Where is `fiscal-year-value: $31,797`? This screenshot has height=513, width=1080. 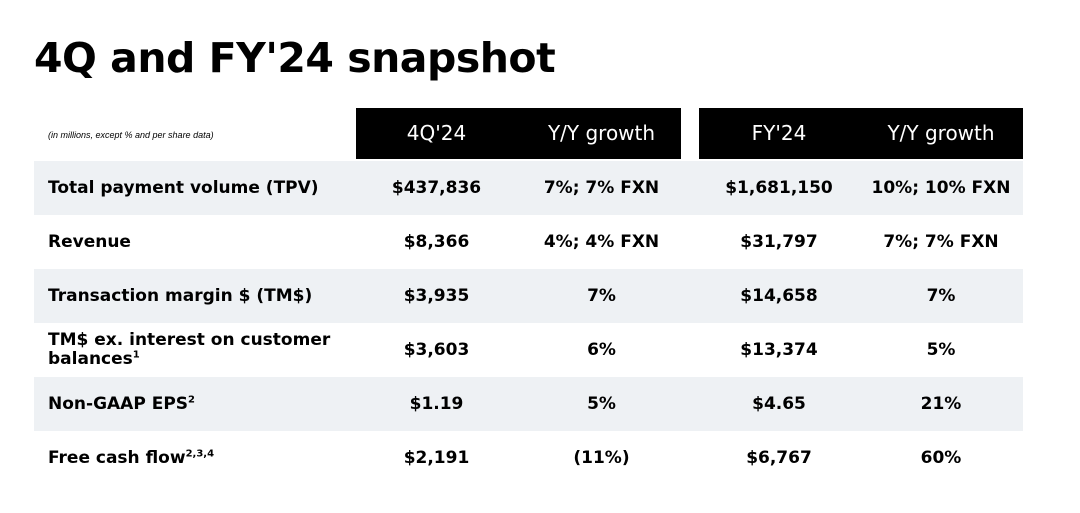 fiscal-year-value: $31,797 is located at coordinates (779, 242).